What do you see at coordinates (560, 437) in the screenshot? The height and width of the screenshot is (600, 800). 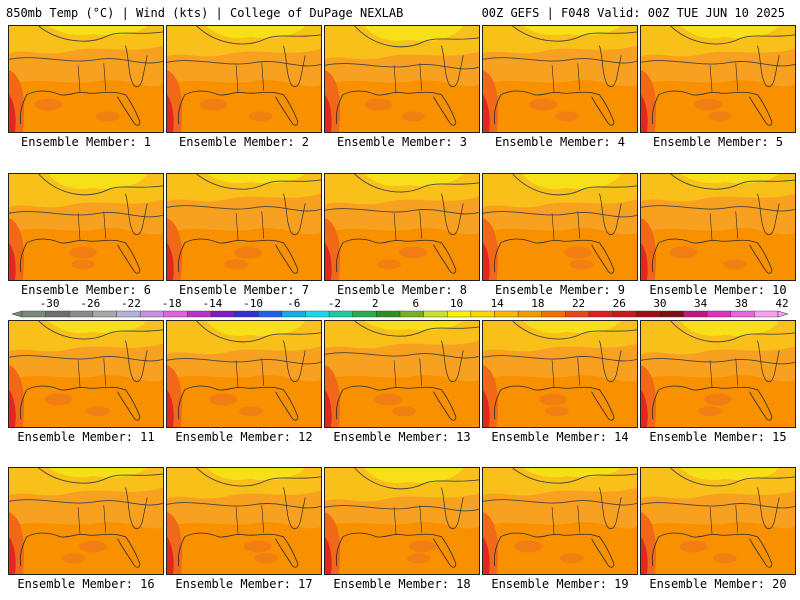 I see `ensemble-member-label: Ensemble Member: 14` at bounding box center [560, 437].